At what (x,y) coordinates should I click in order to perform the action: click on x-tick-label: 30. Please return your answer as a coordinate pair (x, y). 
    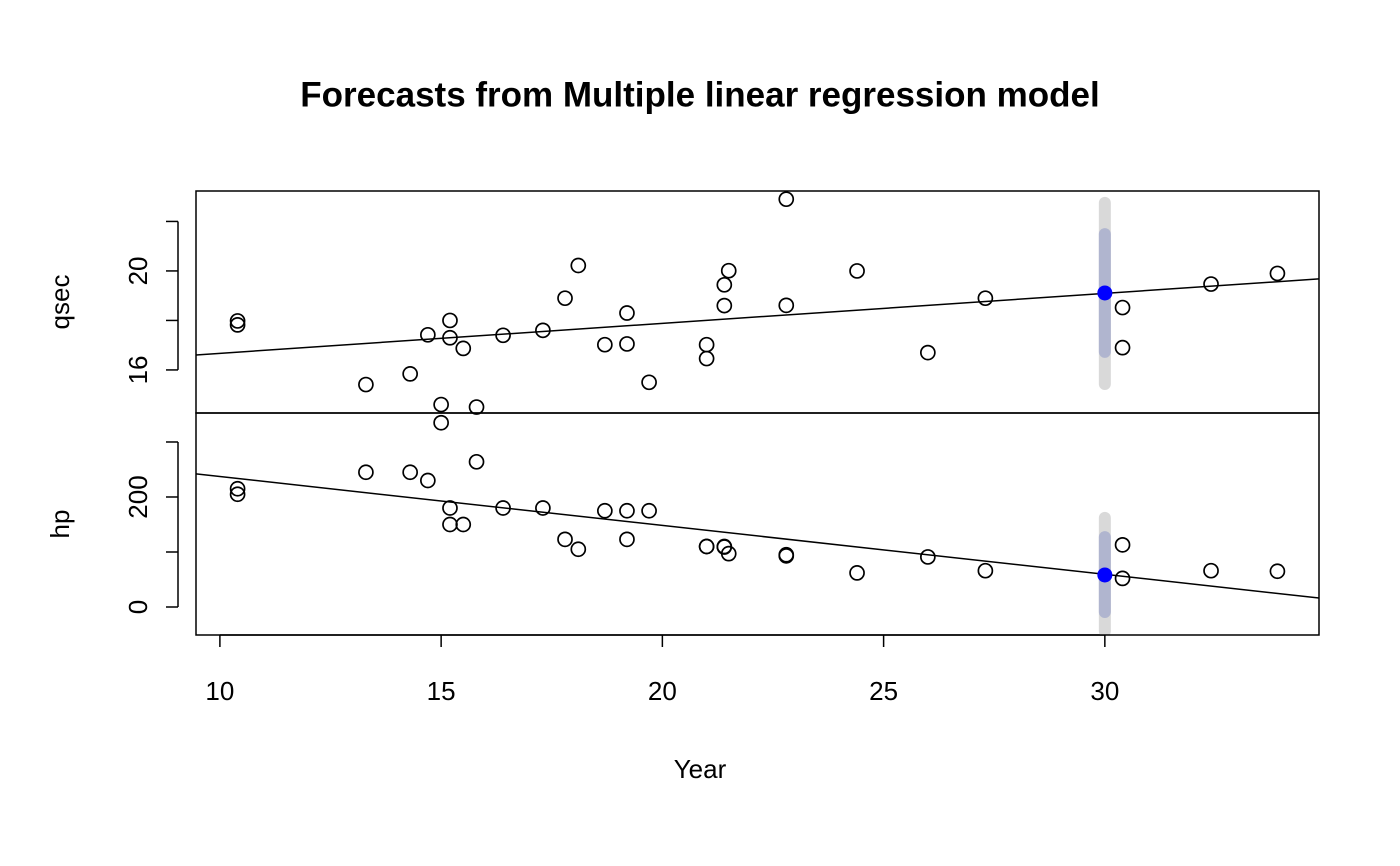
    Looking at the image, I should click on (1104, 691).